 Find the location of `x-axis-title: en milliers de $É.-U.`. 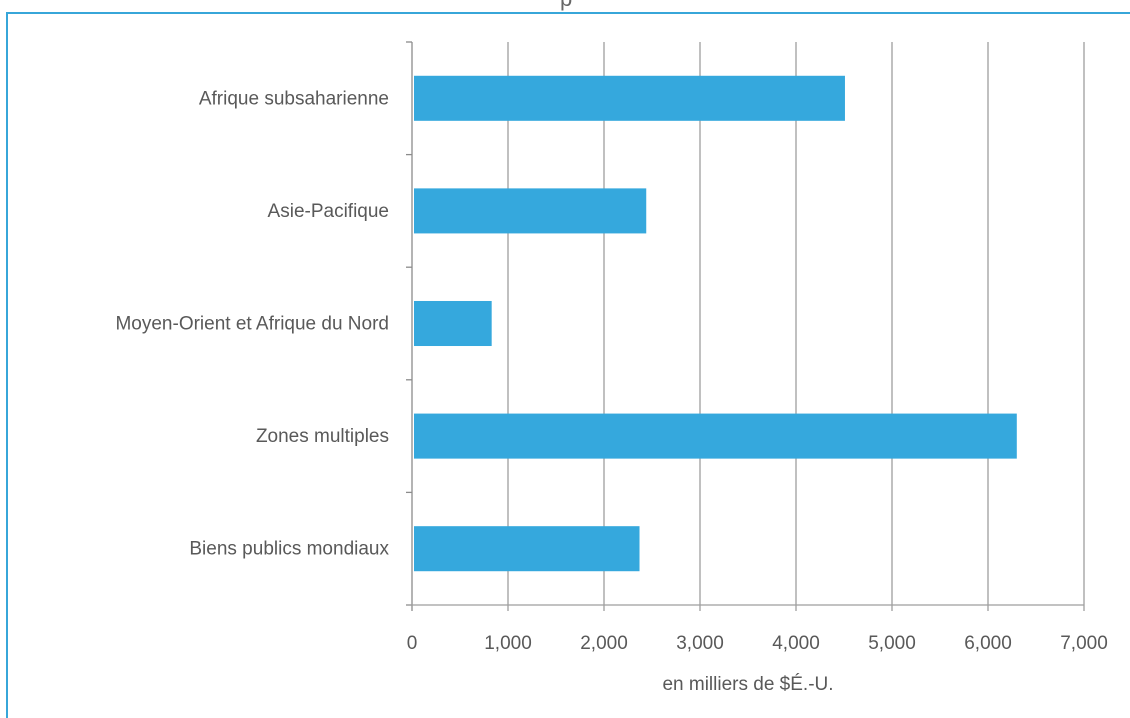

x-axis-title: en milliers de $É.-U. is located at coordinates (747, 684).